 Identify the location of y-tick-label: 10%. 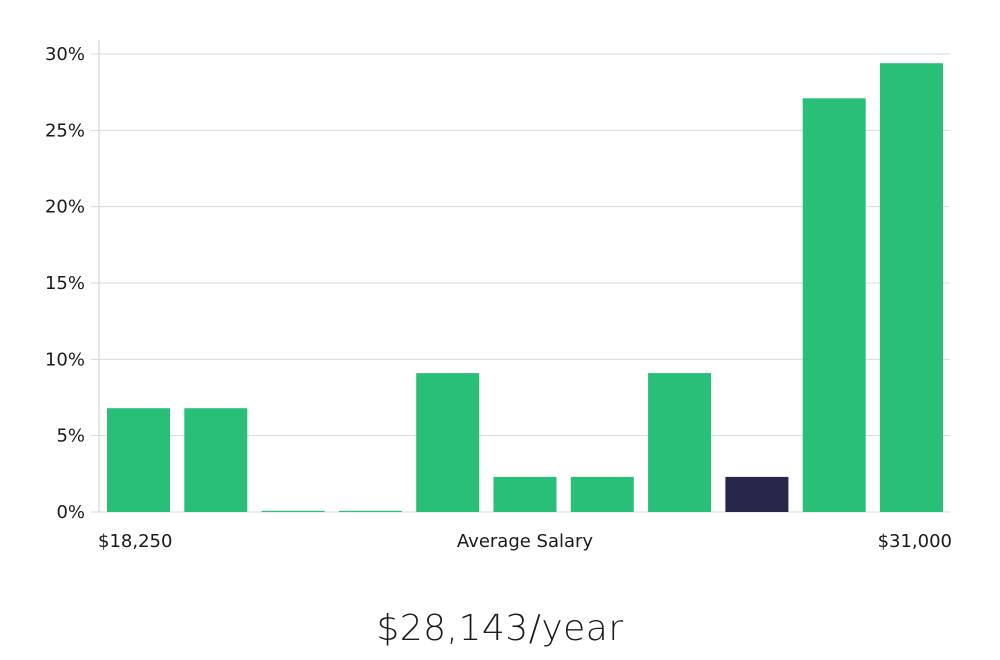
(65, 359).